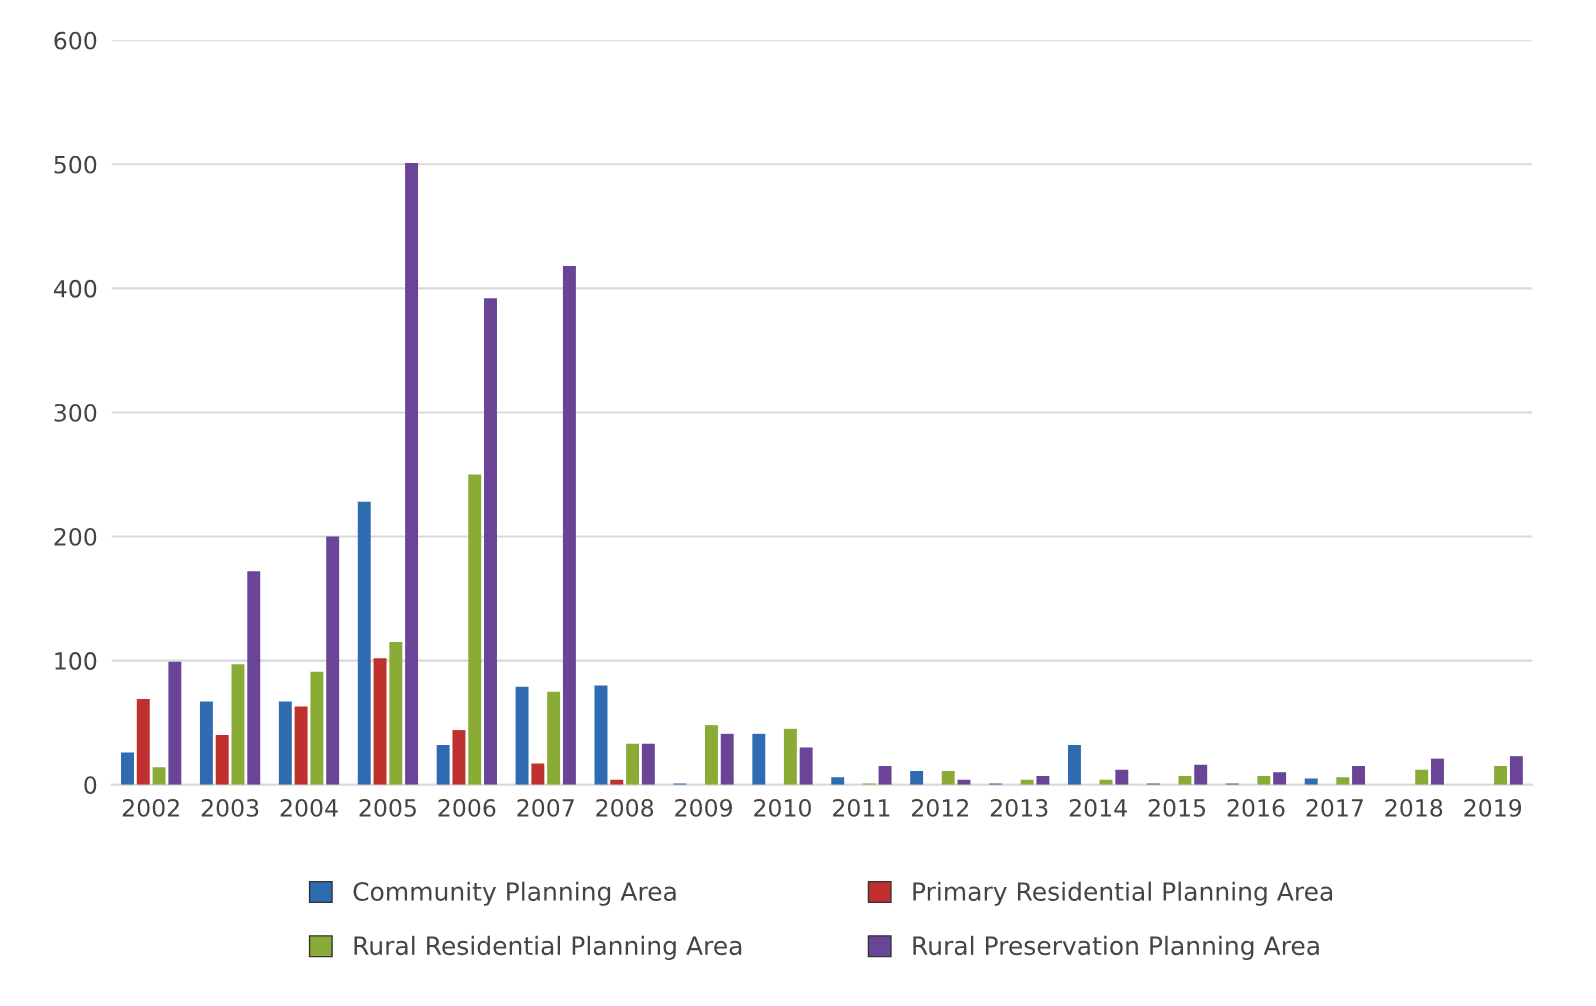 The width and height of the screenshot is (1596, 1006). Describe the element at coordinates (1177, 807) in the screenshot. I see `x-tick-label: 2015` at that location.